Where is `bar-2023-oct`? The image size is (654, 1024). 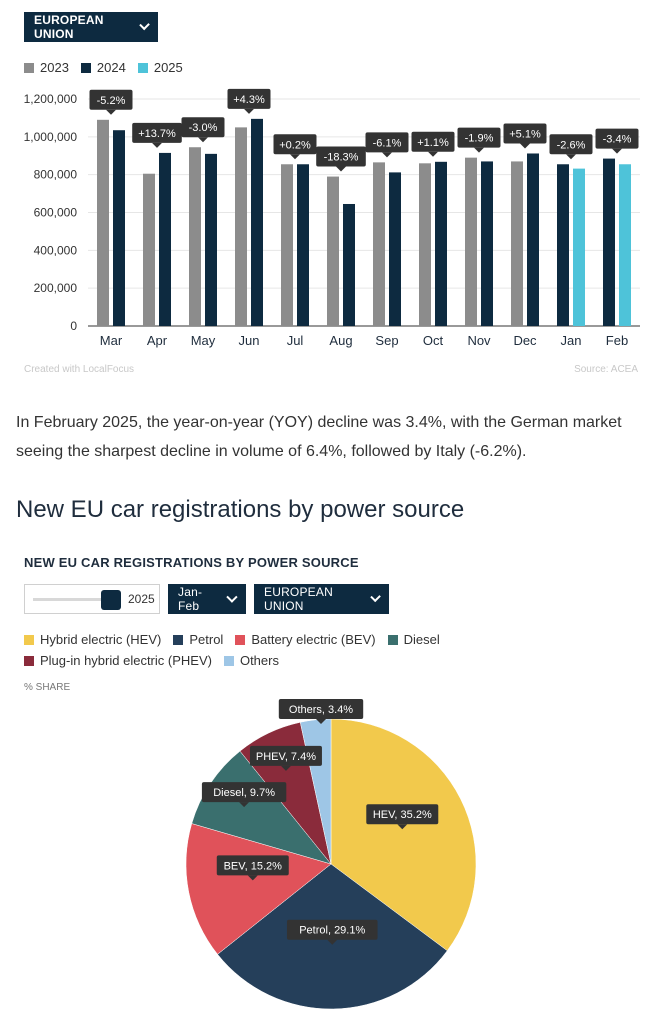
bar-2023-oct is located at coordinates (425, 244).